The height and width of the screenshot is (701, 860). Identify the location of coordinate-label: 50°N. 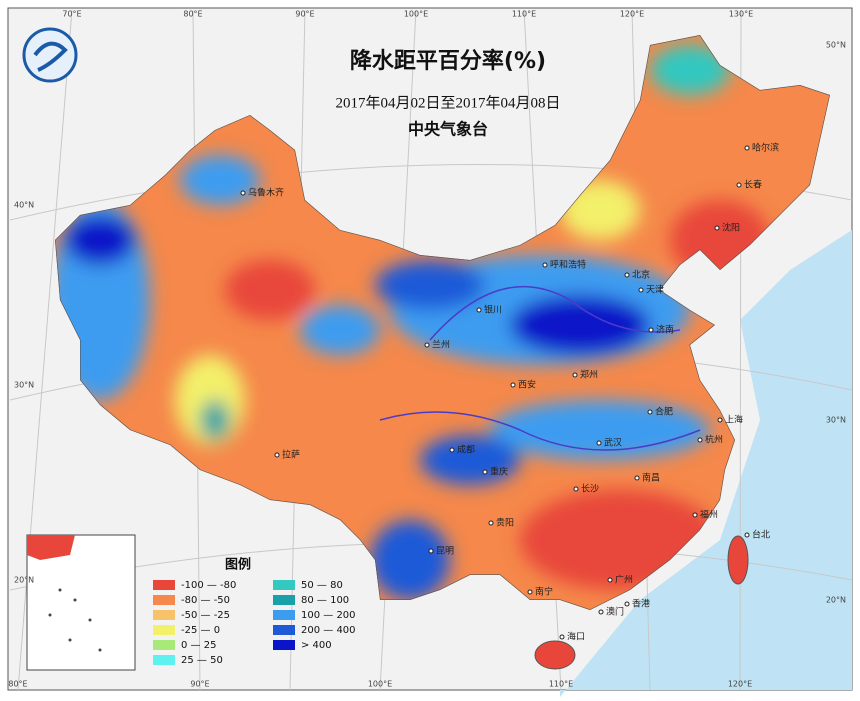
(836, 45).